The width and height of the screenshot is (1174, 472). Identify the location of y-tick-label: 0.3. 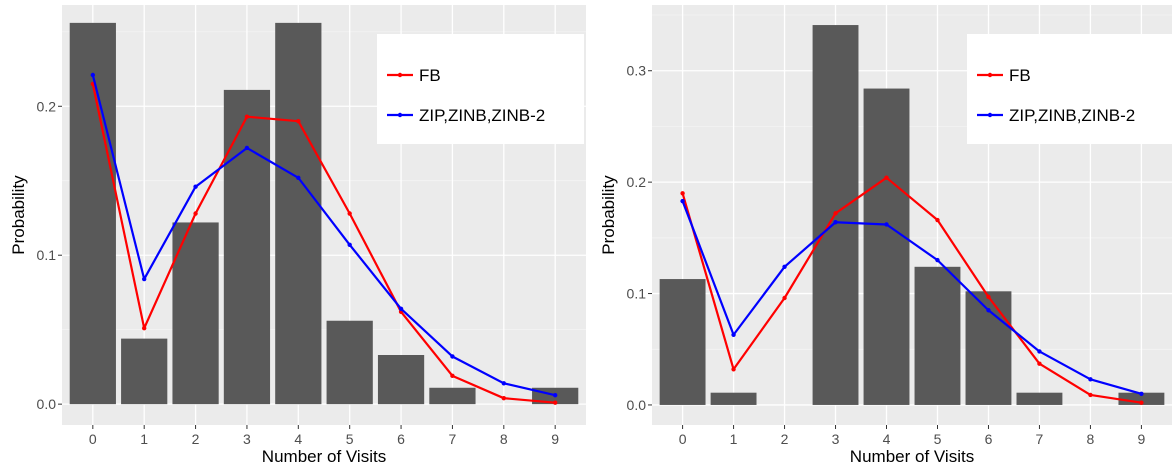
(637, 71).